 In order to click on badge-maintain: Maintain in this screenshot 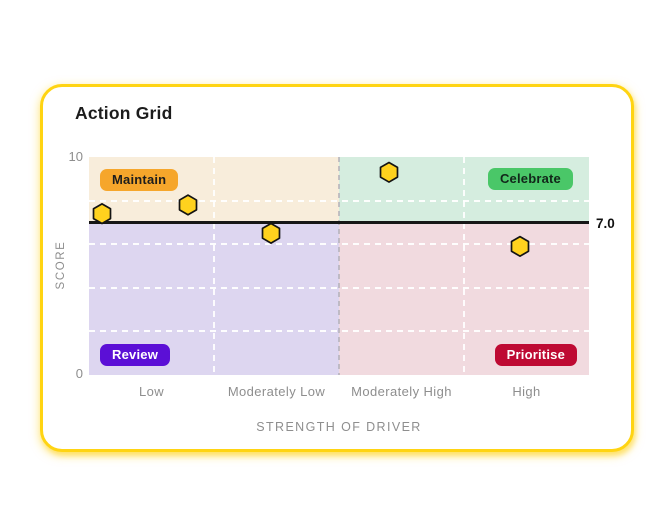, I will do `click(139, 180)`.